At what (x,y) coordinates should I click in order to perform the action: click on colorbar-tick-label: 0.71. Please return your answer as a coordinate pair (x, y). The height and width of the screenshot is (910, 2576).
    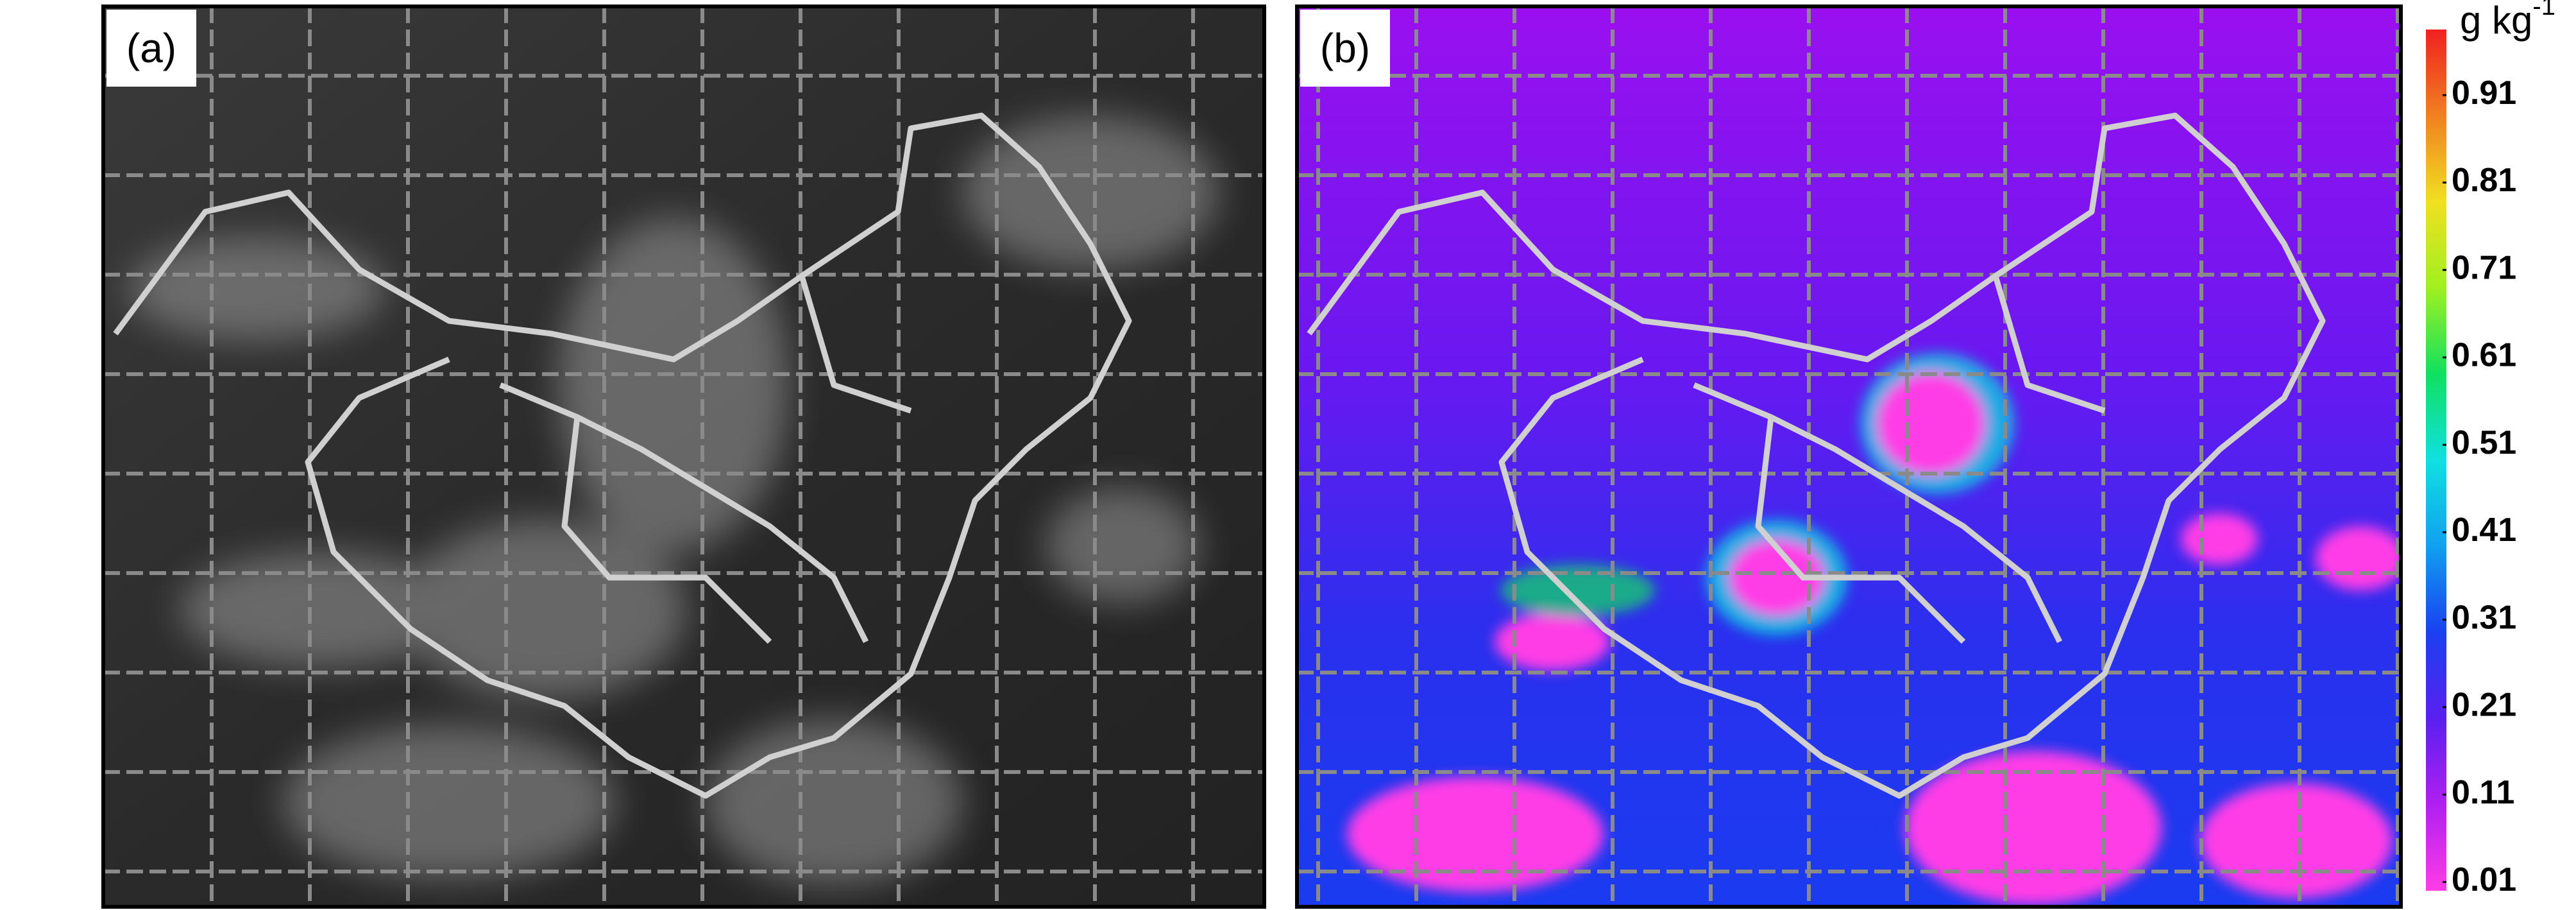
    Looking at the image, I should click on (2484, 267).